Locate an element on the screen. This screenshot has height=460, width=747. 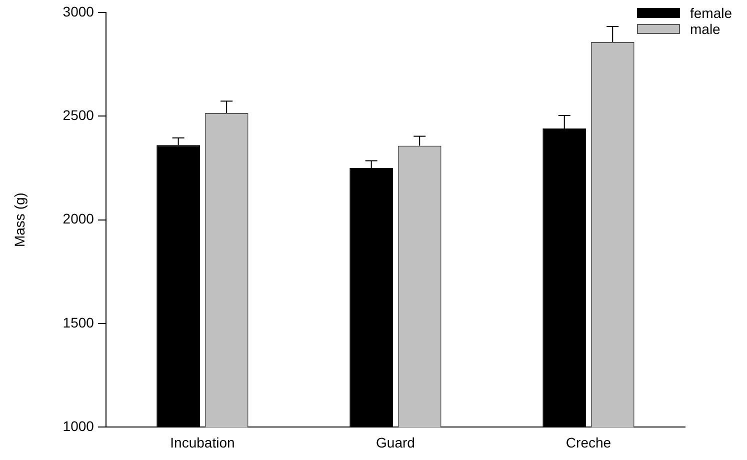
y-axis-title: Mass (g) is located at coordinates (19, 220).